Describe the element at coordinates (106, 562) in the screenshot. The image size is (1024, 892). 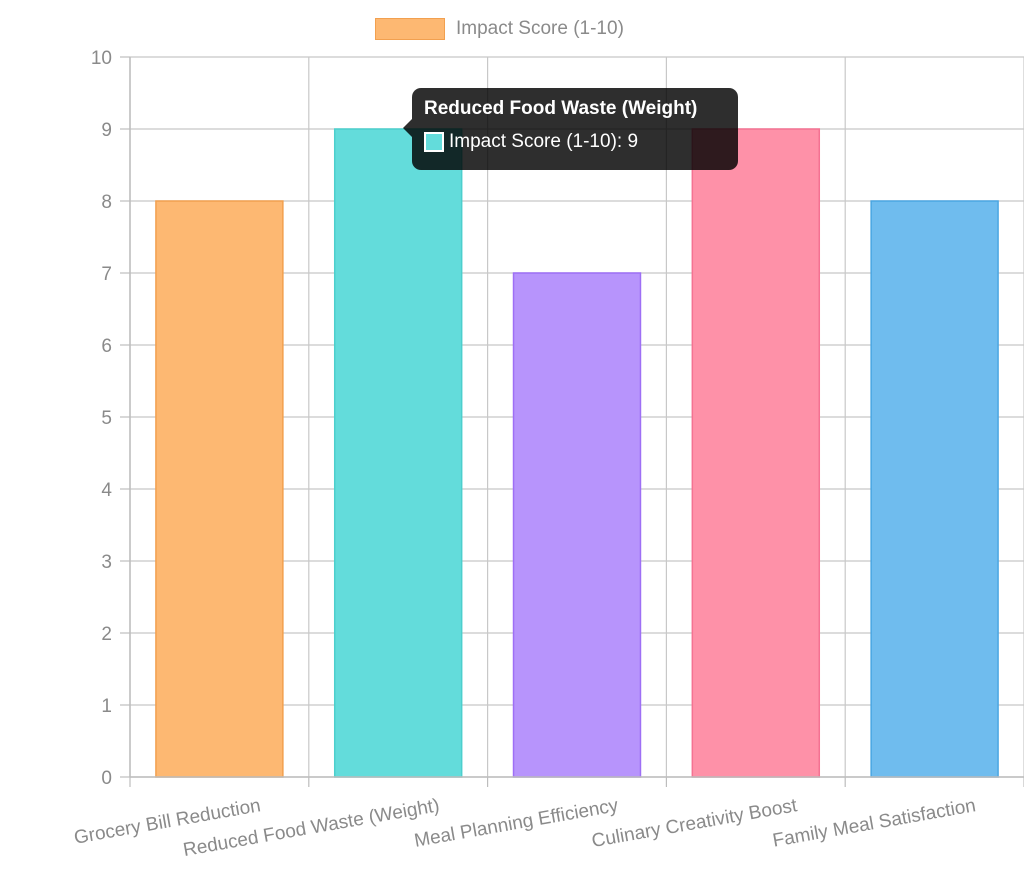
I see `y-tick-label: 3` at that location.